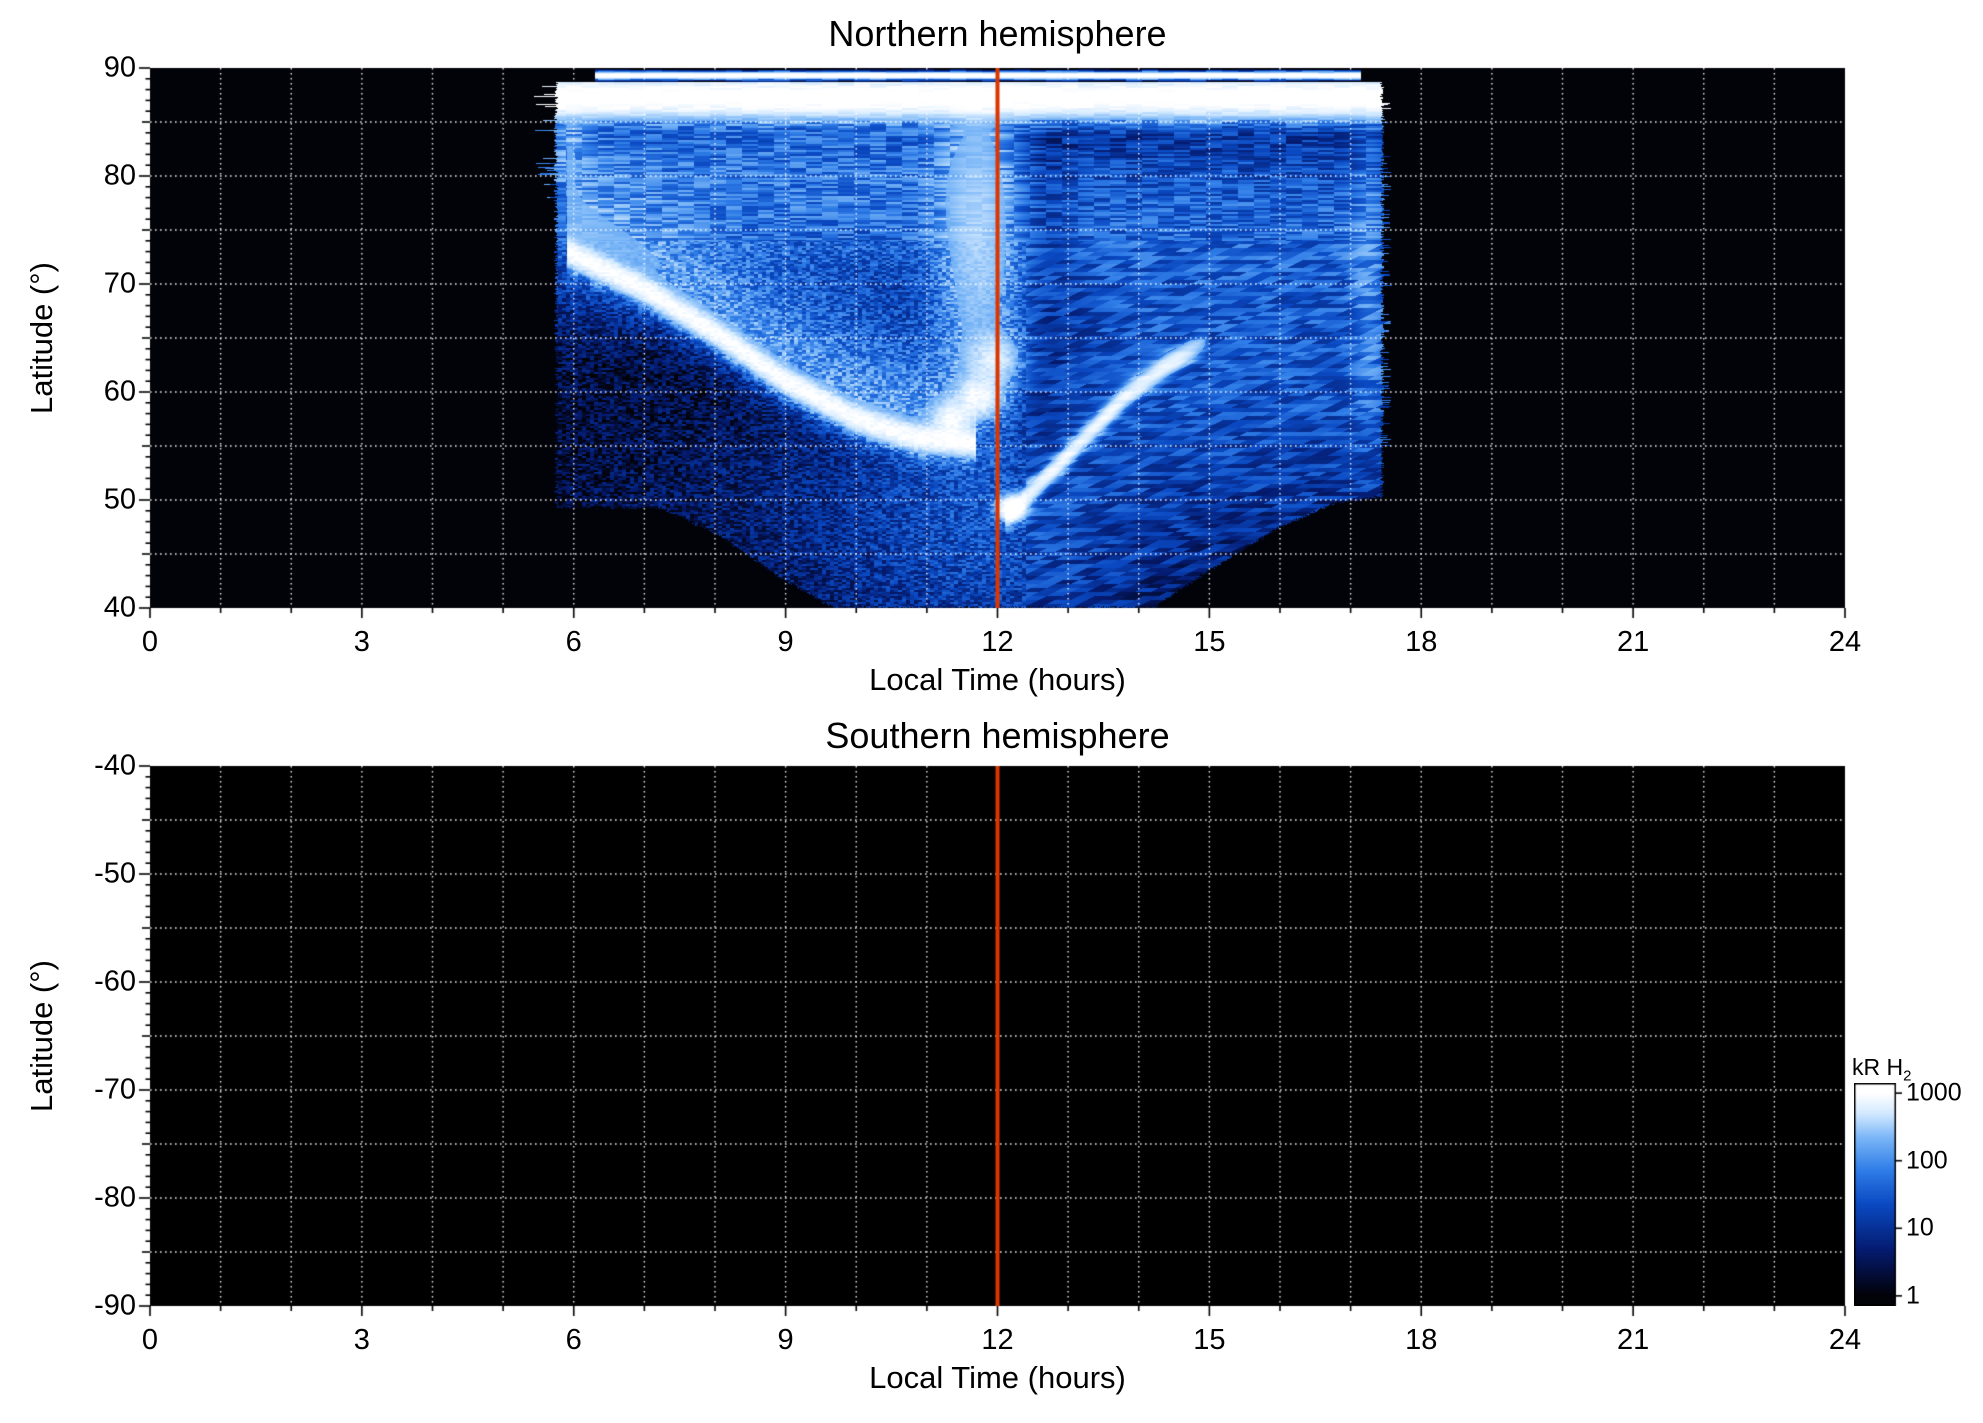  I want to click on south-ytick-label: -60, so click(115, 981).